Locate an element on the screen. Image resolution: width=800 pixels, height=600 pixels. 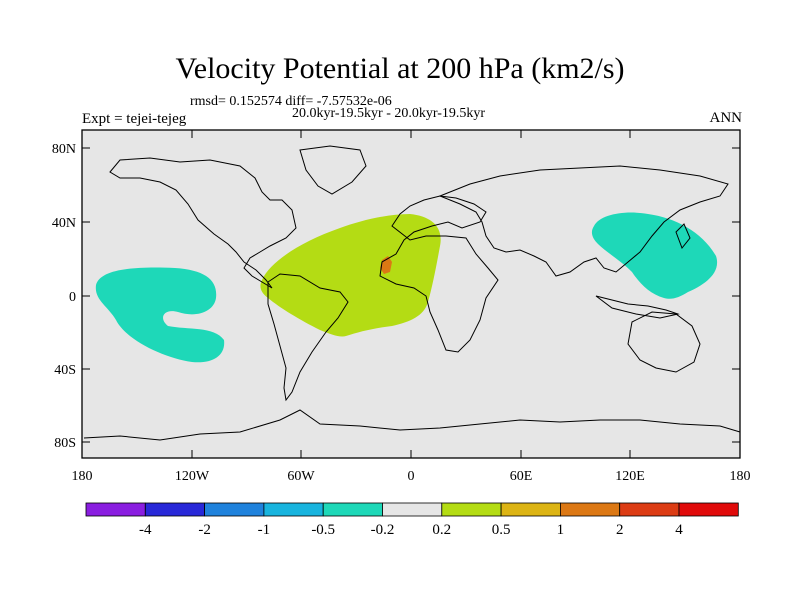
plot-title: Velocity Potential at 200 hPa (km2/s) is located at coordinates (400, 68).